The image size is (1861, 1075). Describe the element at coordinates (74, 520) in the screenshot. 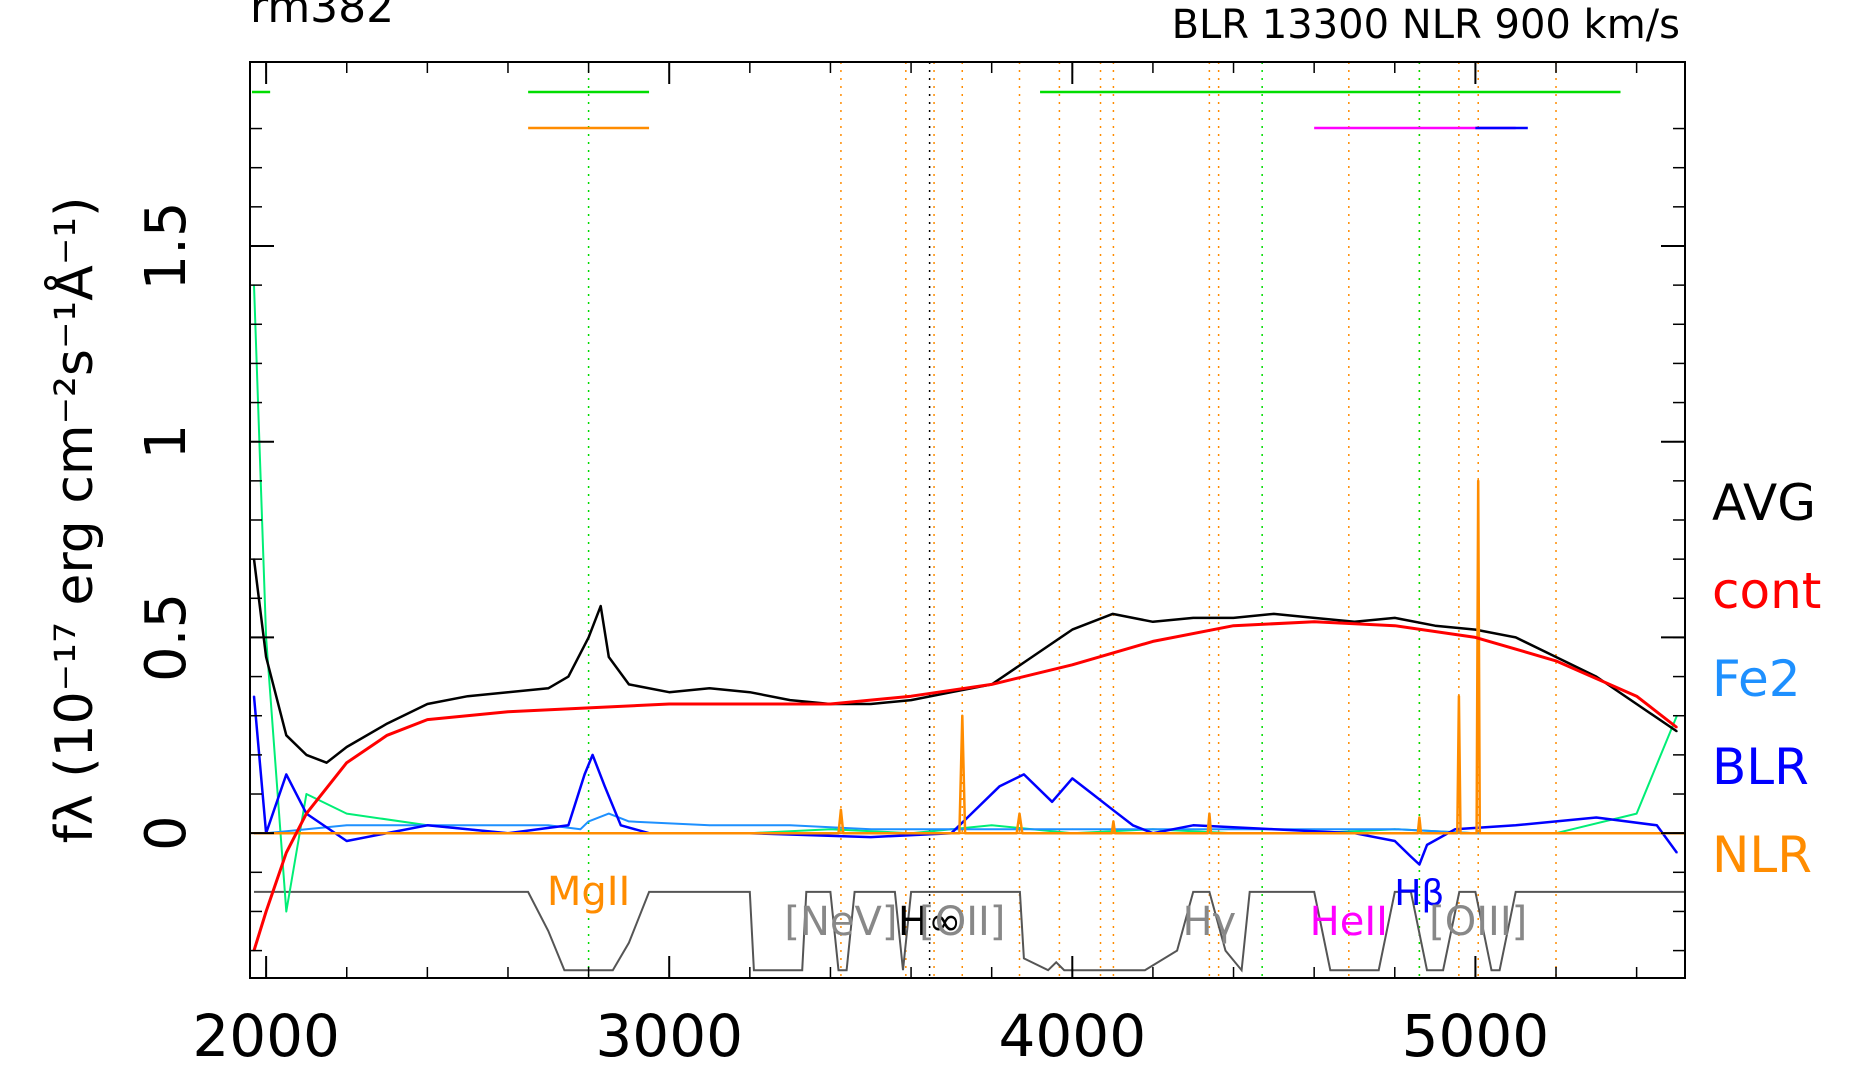

I see `y-axis-label: fλ (10⁻¹⁷ erg cm⁻²s⁻¹Å⁻¹)` at that location.